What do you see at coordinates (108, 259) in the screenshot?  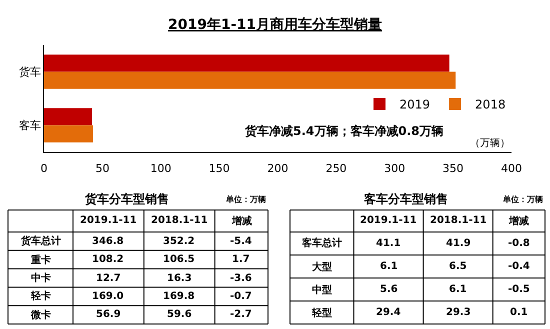 I see `text: 108.2` at bounding box center [108, 259].